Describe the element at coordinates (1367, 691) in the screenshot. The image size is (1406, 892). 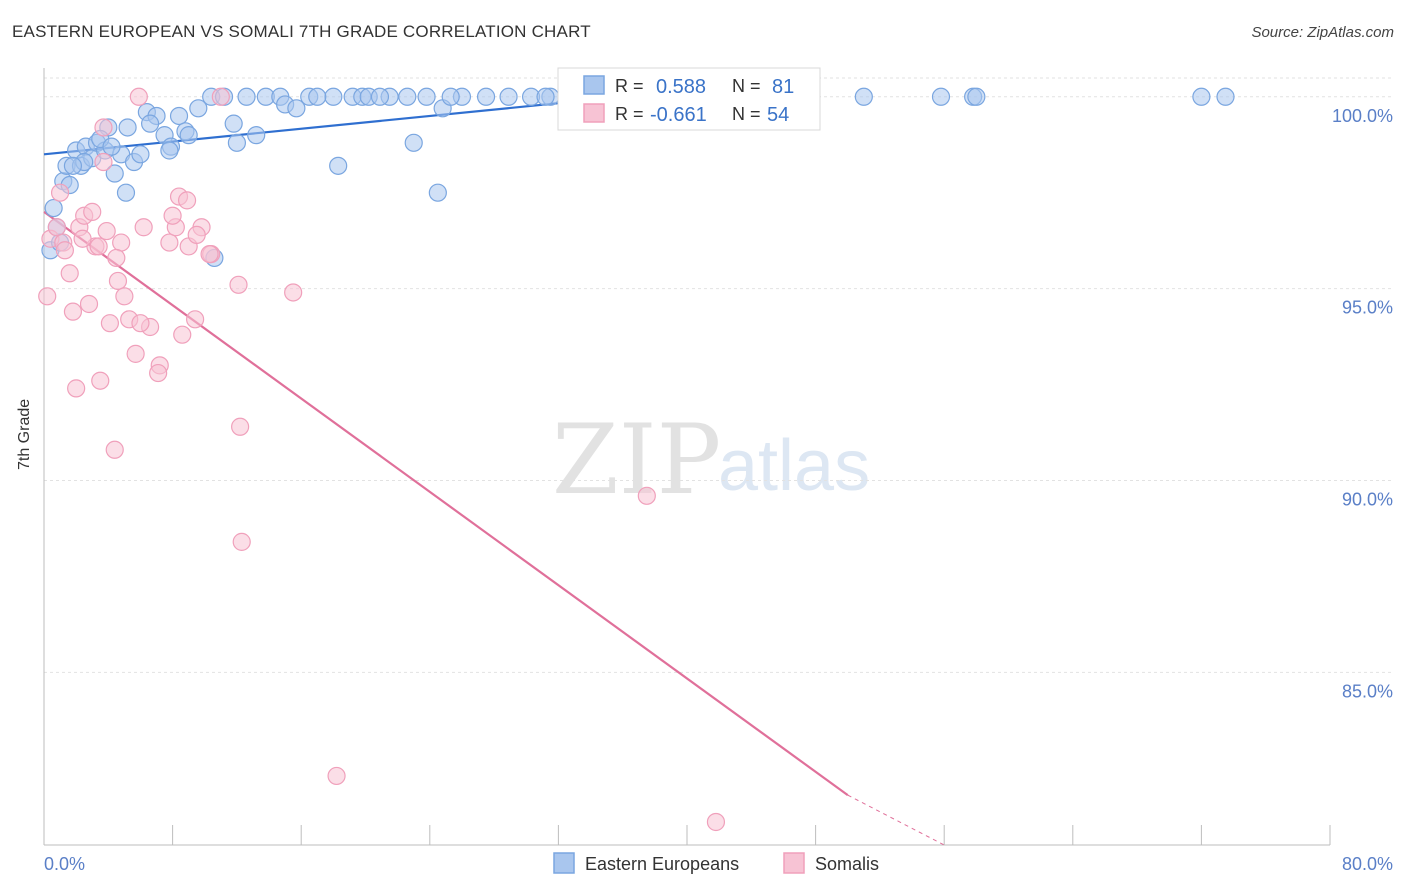
I see `y-tick-label-3: 85.0%` at that location.